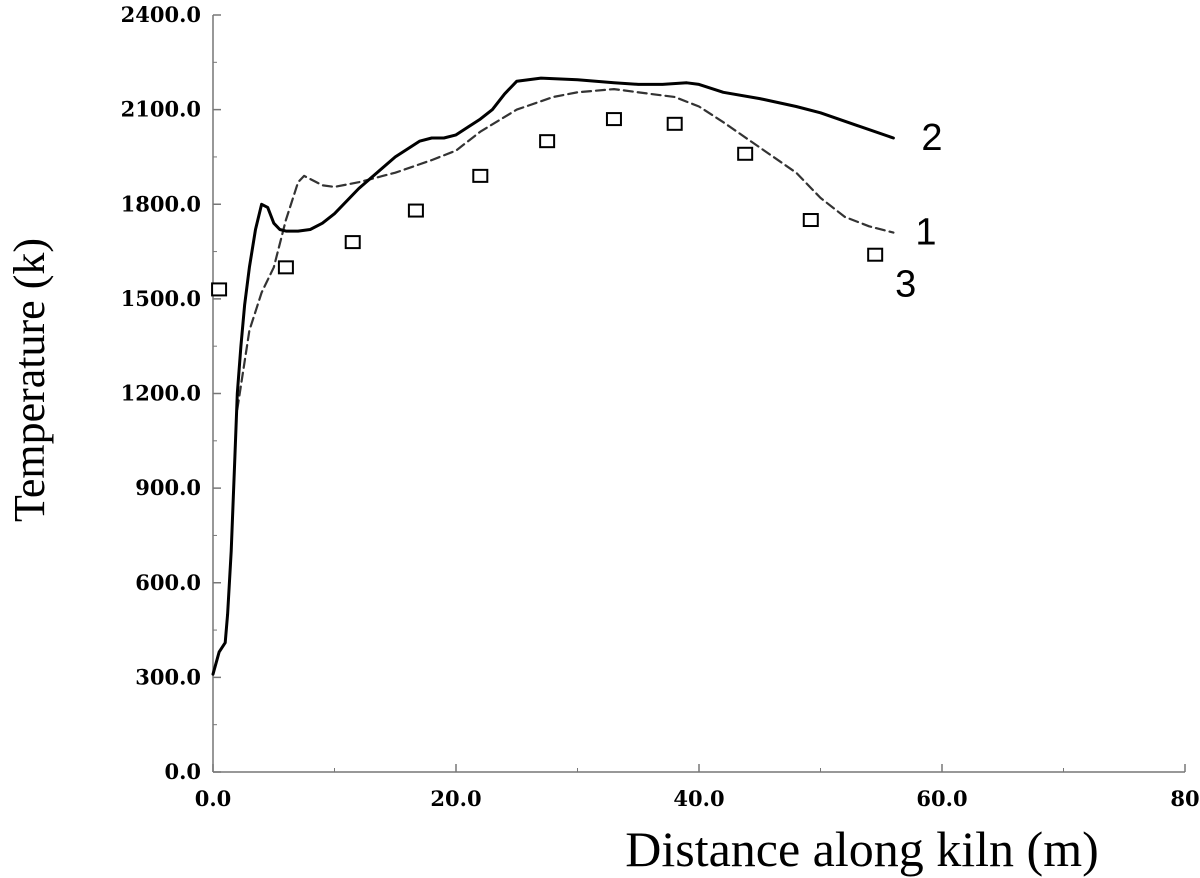 The image size is (1200, 878). Describe the element at coordinates (168, 487) in the screenshot. I see `y-tick-label: 900.0` at that location.